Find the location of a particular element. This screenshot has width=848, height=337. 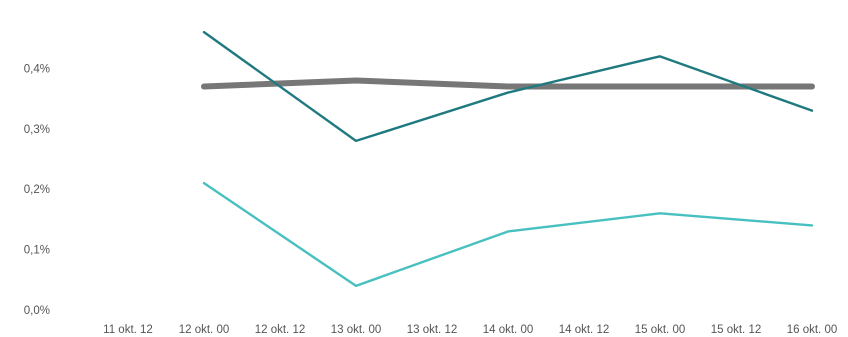

y-axis: 0,0% 0,1% 0,2% 0,3% 0,4% is located at coordinates (37, 190).